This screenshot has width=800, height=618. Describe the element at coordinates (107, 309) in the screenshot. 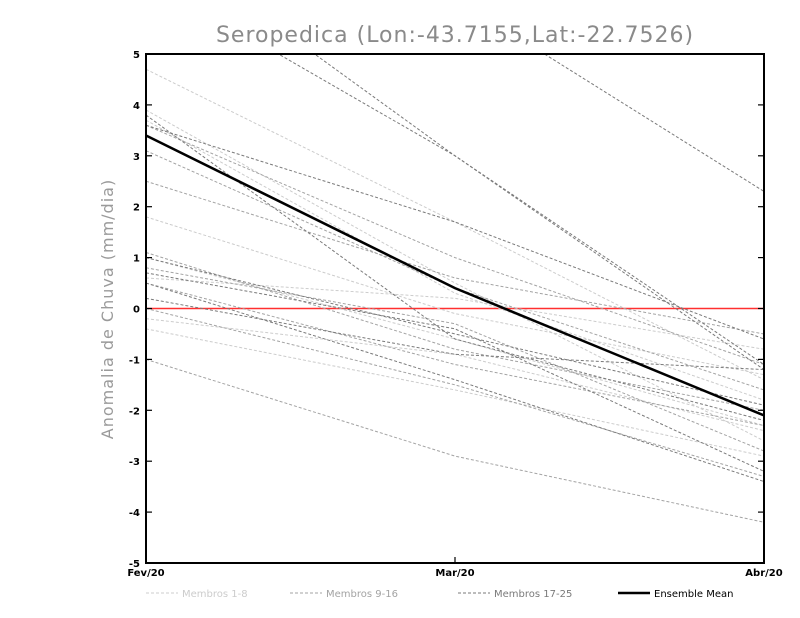

I see `y-axis-label: Anomalia de Chuva (mm/dia)` at that location.